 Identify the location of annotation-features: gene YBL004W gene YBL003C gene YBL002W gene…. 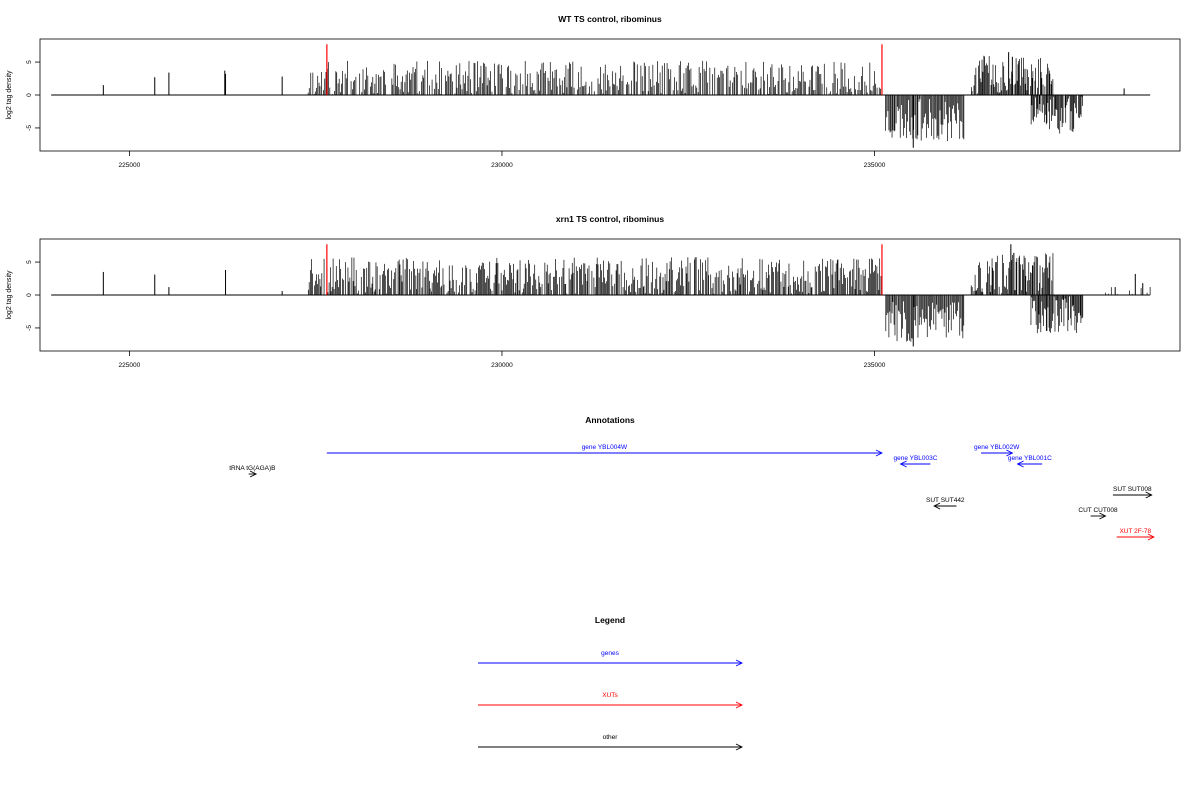
(692, 492).